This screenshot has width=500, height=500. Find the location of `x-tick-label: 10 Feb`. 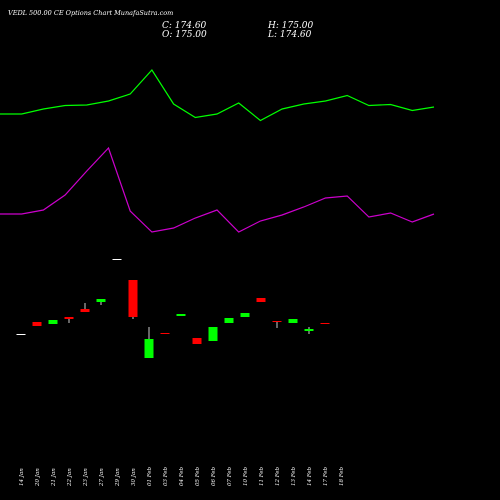

x-tick-label: 10 Feb is located at coordinates (246, 476).